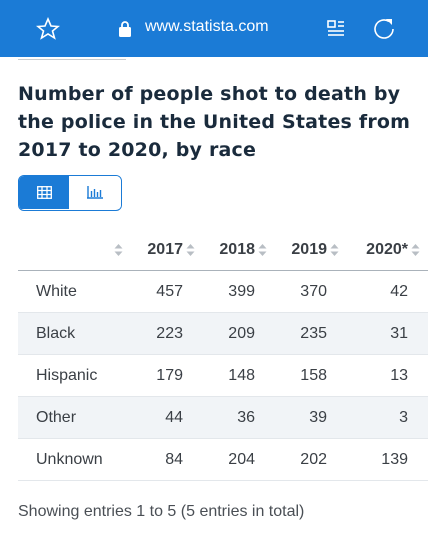 The height and width of the screenshot is (539, 428). What do you see at coordinates (313, 291) in the screenshot?
I see `table-cell: 370` at bounding box center [313, 291].